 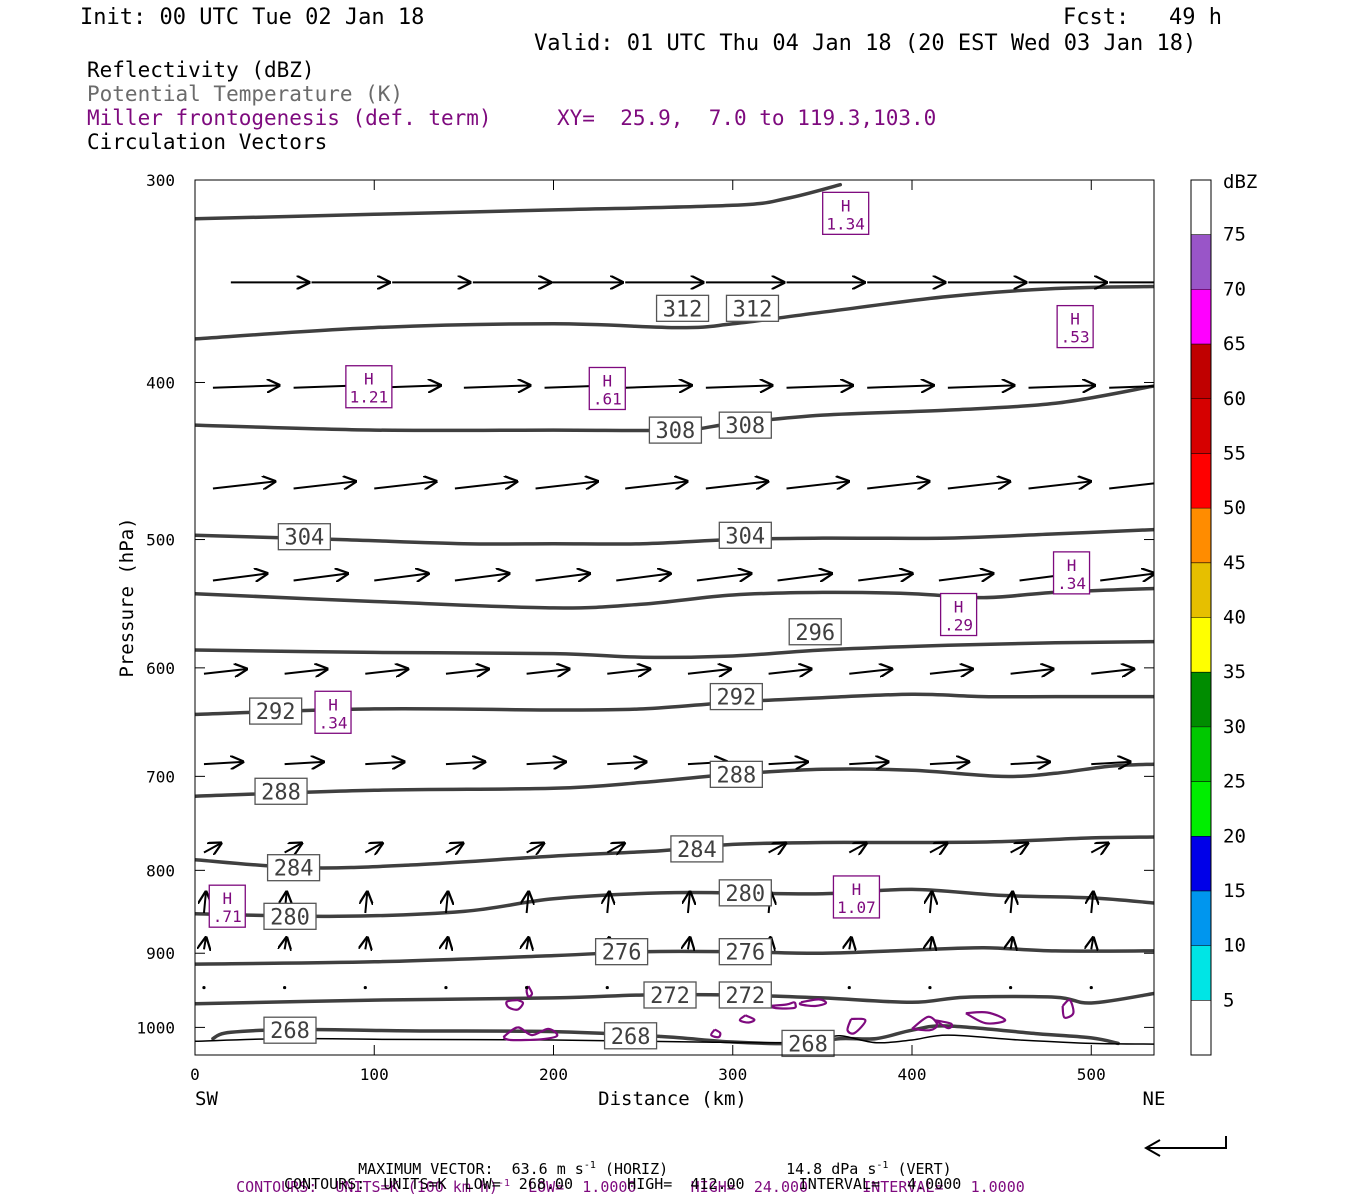 I want to click on isentrope-label: 292, so click(x=736, y=698).